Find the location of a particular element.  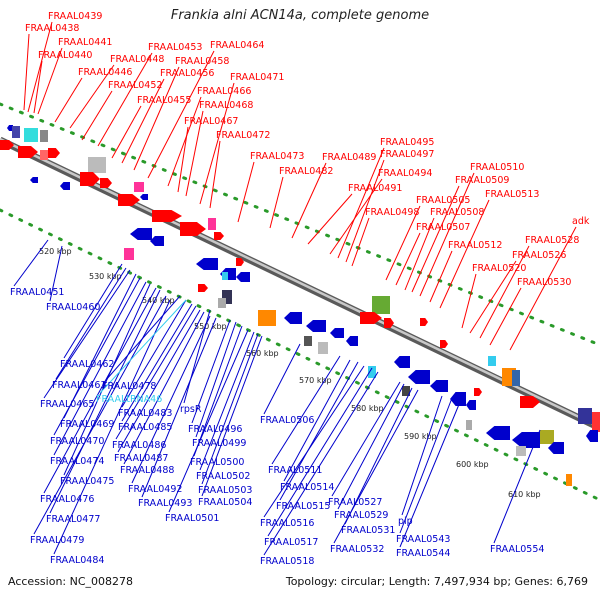

reverse-gene-label: FRAAL0515 is located at coordinates (303, 506).